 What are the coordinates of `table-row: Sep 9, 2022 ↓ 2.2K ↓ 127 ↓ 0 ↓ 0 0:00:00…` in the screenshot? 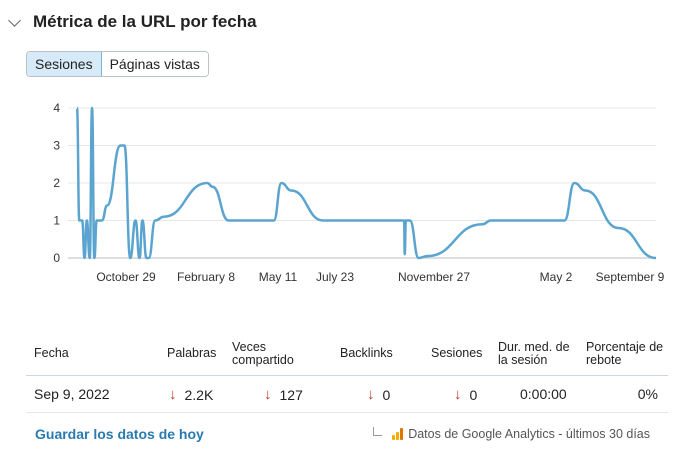 It's located at (347, 394).